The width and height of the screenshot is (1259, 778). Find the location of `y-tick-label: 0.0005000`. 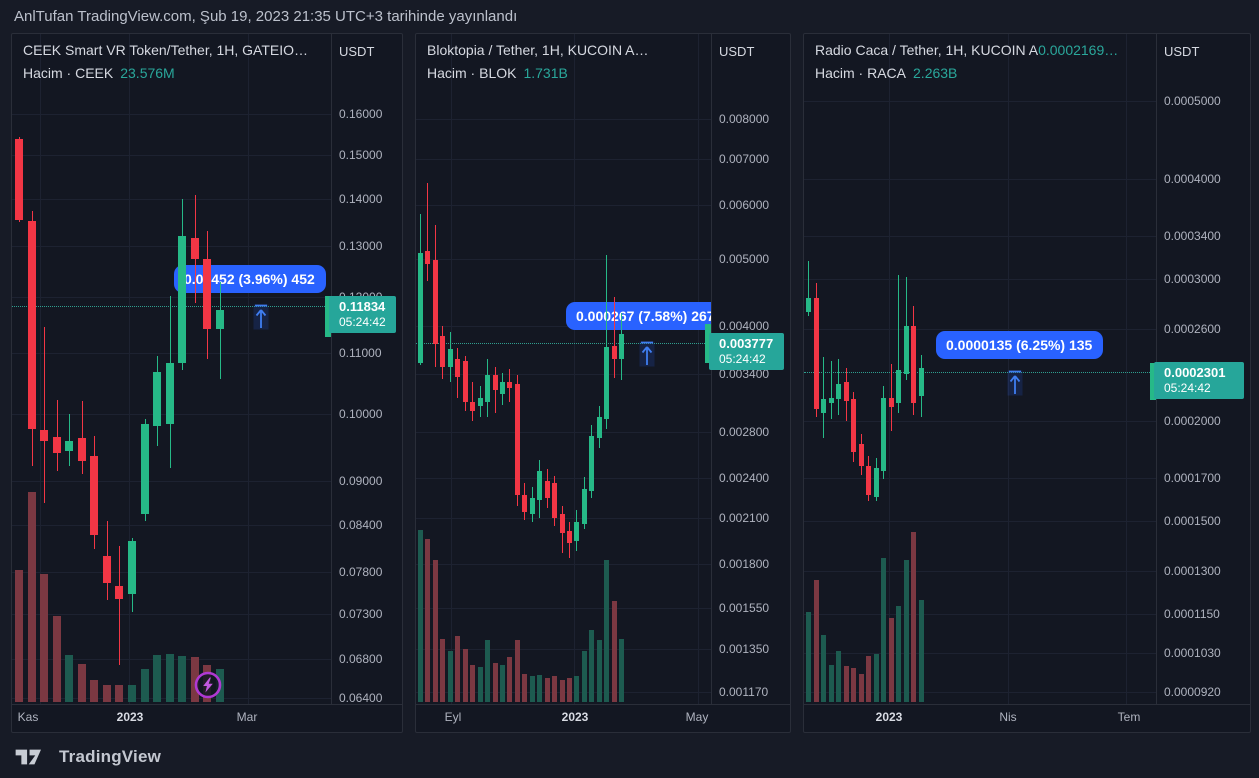

y-tick-label: 0.0005000 is located at coordinates (1192, 101).